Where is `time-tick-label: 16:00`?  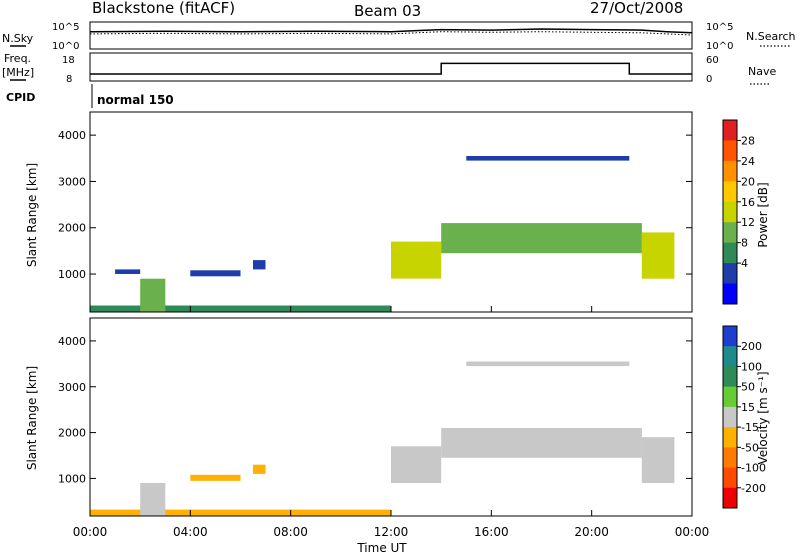
time-tick-label: 16:00 is located at coordinates (491, 532).